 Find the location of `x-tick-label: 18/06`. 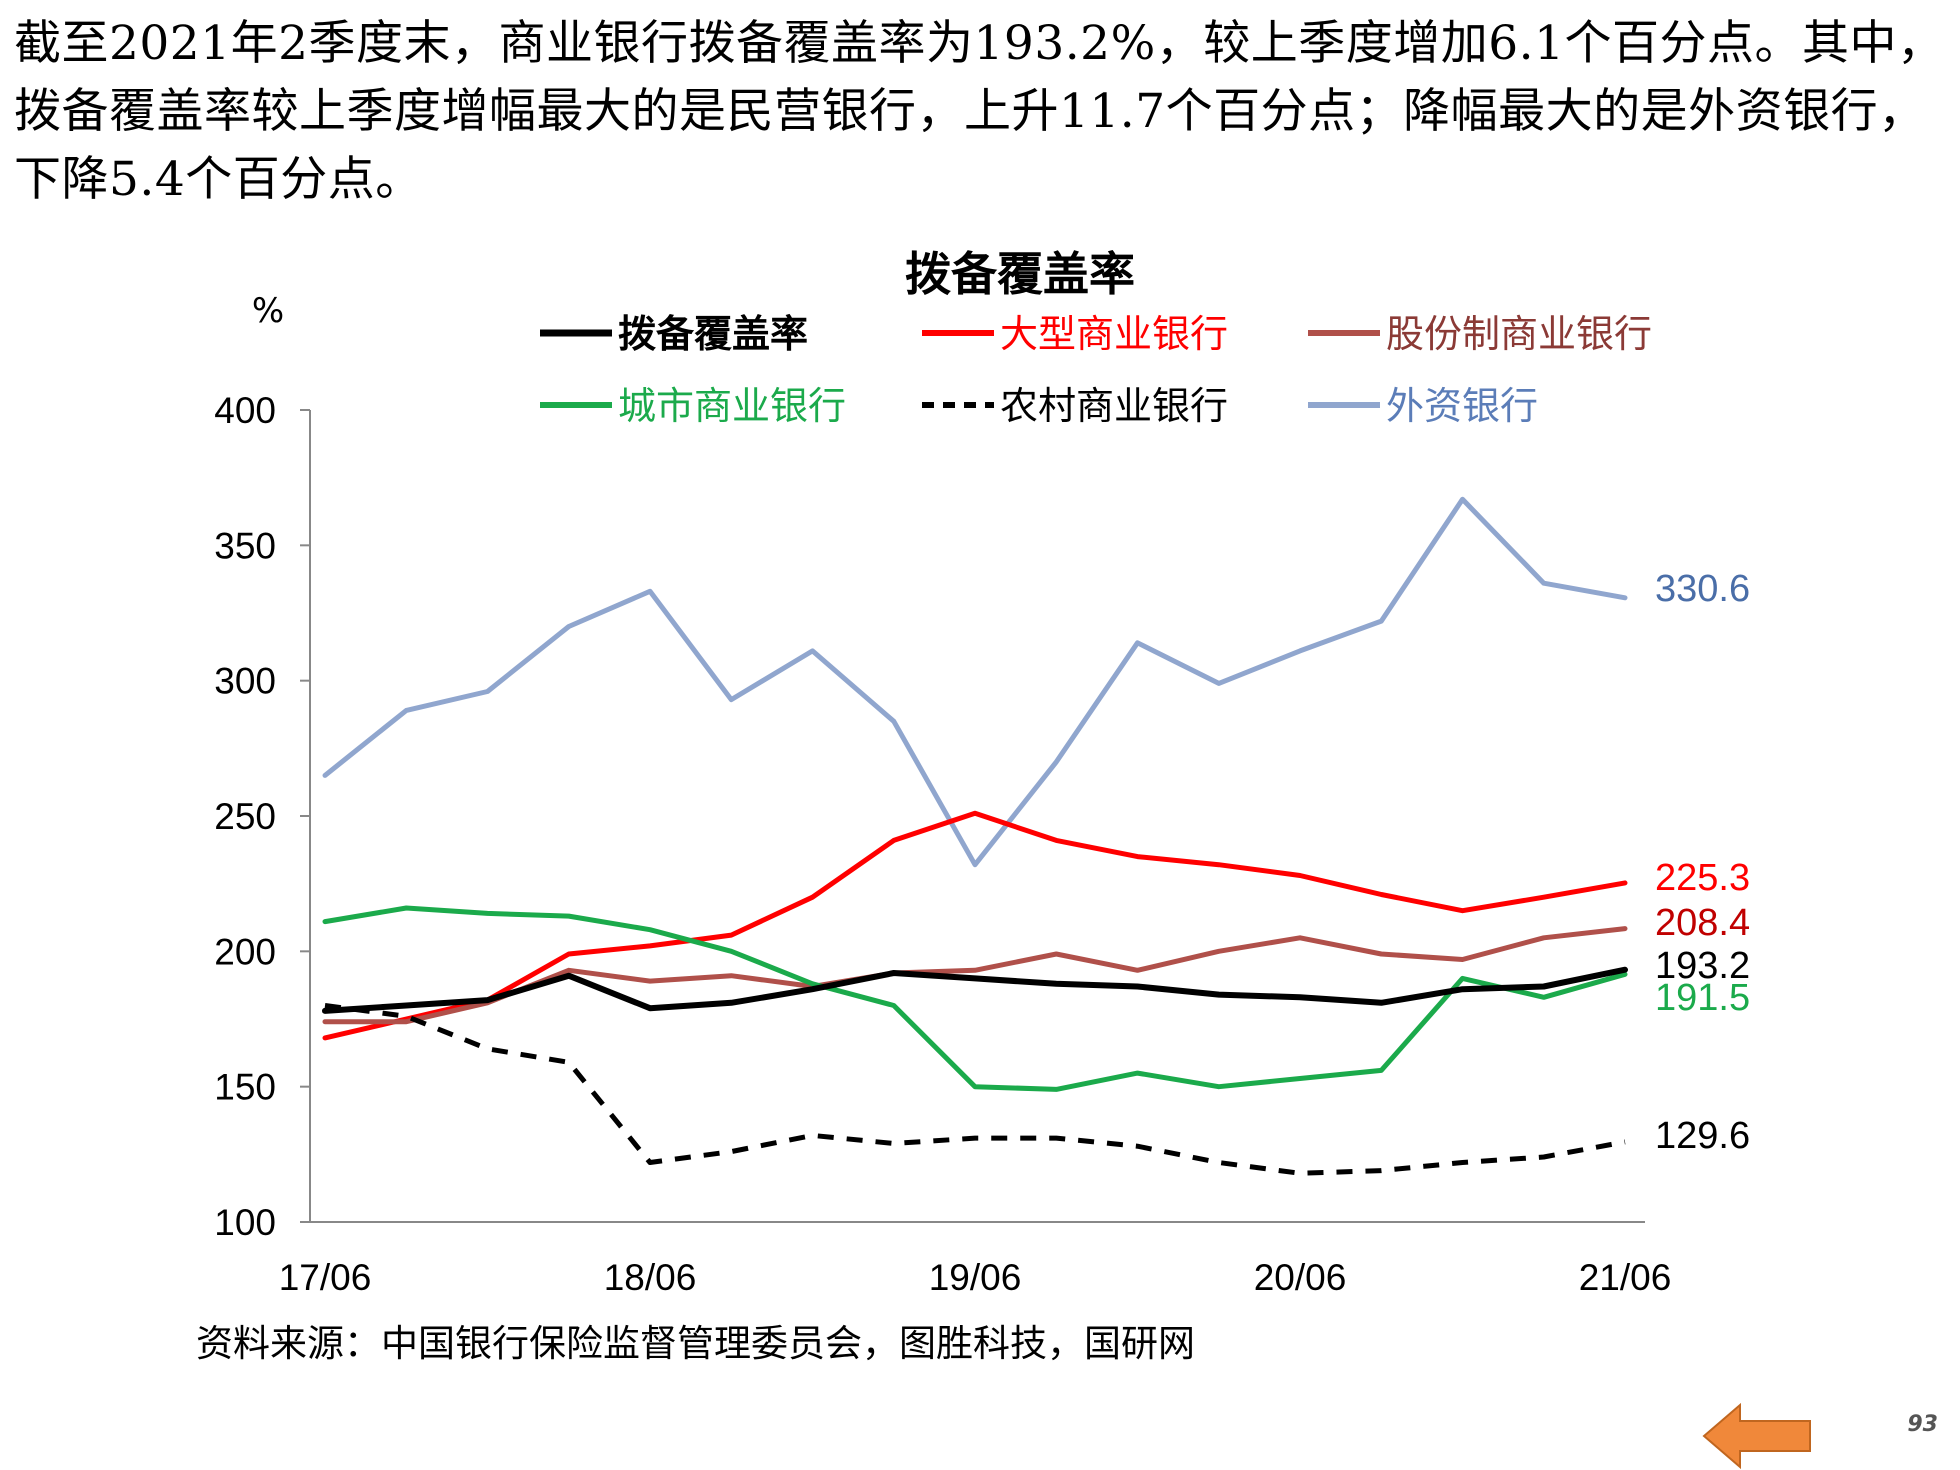

x-tick-label: 18/06 is located at coordinates (650, 1277).